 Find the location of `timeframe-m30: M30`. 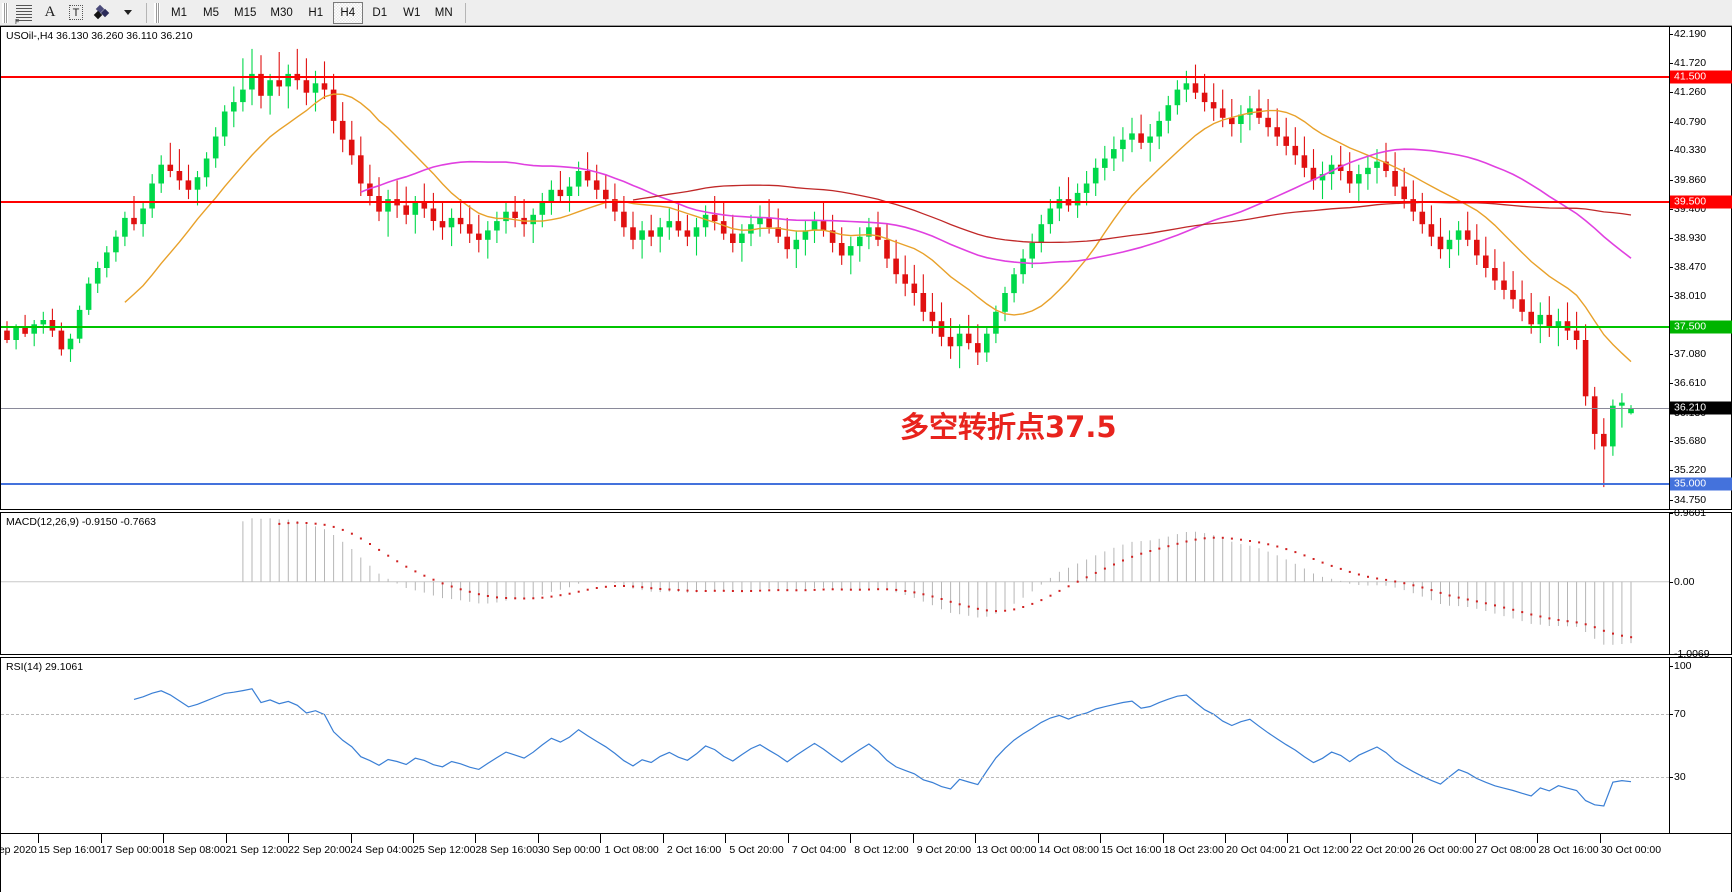

timeframe-m30: M30 is located at coordinates (281, 12).